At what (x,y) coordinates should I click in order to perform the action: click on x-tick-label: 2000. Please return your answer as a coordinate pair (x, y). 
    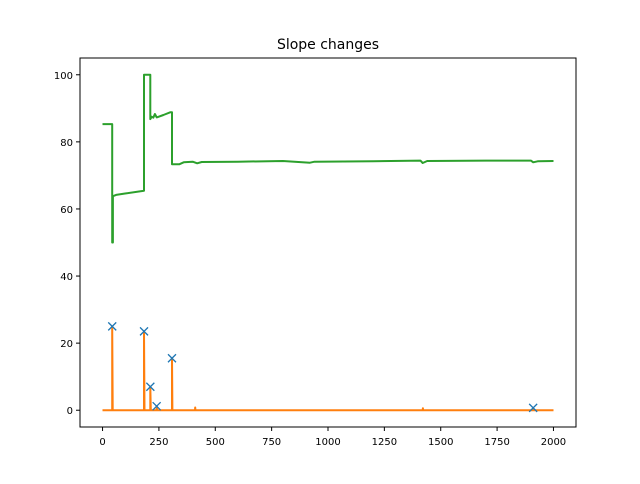
    Looking at the image, I should click on (553, 442).